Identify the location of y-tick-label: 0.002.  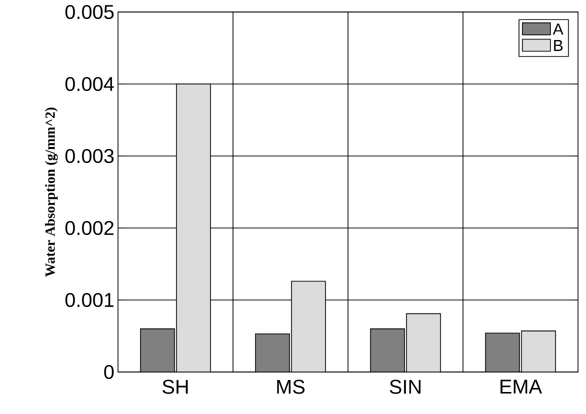
(89, 228).